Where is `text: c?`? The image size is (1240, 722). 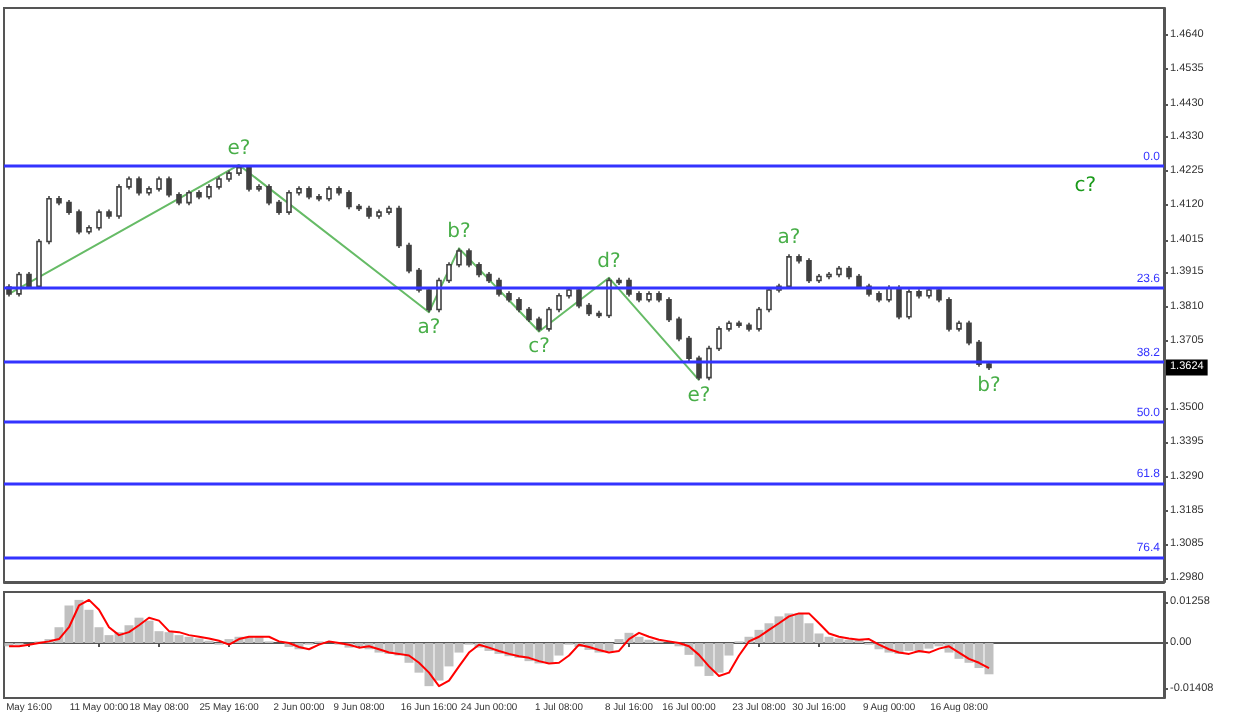
text: c? is located at coordinates (539, 347).